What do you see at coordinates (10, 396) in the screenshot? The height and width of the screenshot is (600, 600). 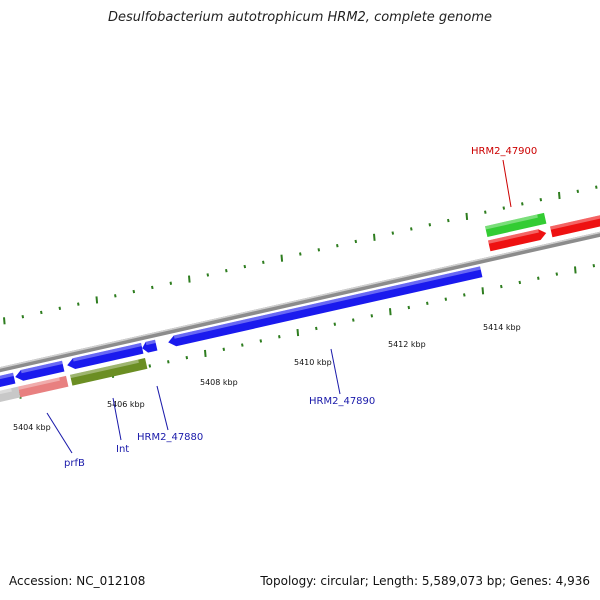 I see `cds-feature-gray` at bounding box center [10, 396].